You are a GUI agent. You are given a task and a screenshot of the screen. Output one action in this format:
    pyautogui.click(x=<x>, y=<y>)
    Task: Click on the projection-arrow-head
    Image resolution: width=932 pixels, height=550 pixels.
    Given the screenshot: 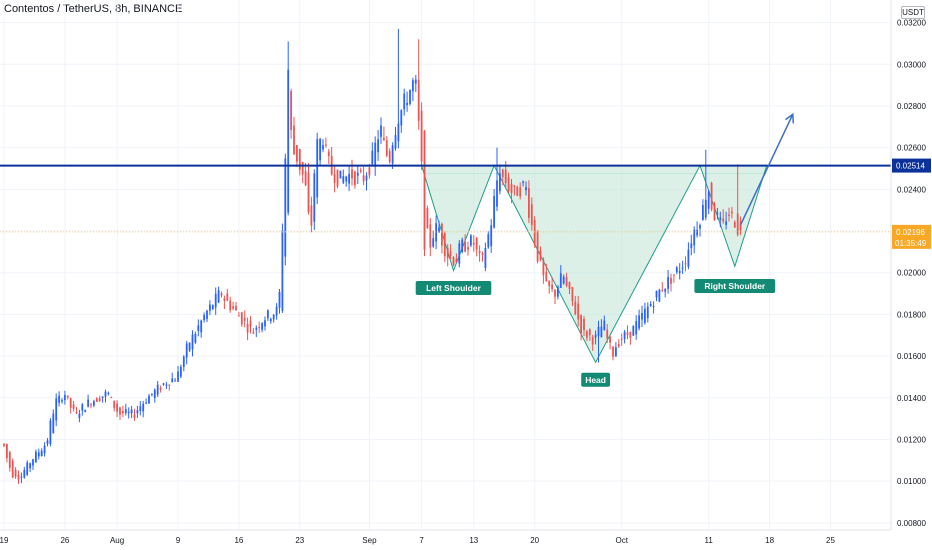 What is the action you would take?
    pyautogui.click(x=790, y=118)
    